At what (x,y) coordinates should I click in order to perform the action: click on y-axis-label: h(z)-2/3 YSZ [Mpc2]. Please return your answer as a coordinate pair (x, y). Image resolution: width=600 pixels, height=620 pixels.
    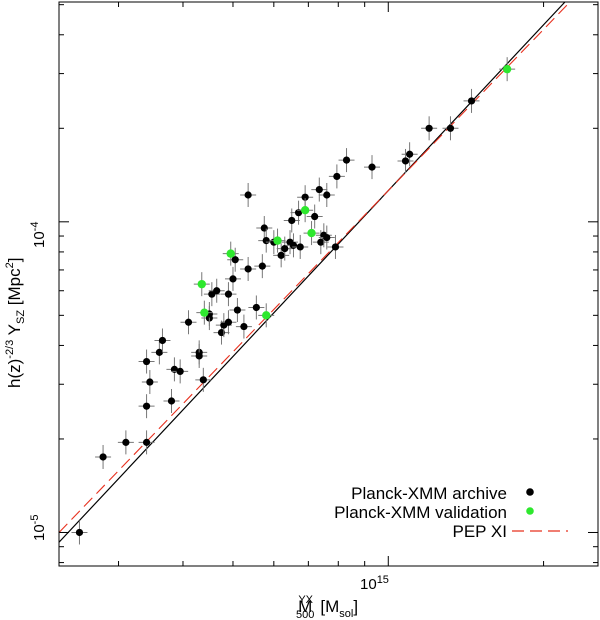
    Looking at the image, I should click on (15, 323).